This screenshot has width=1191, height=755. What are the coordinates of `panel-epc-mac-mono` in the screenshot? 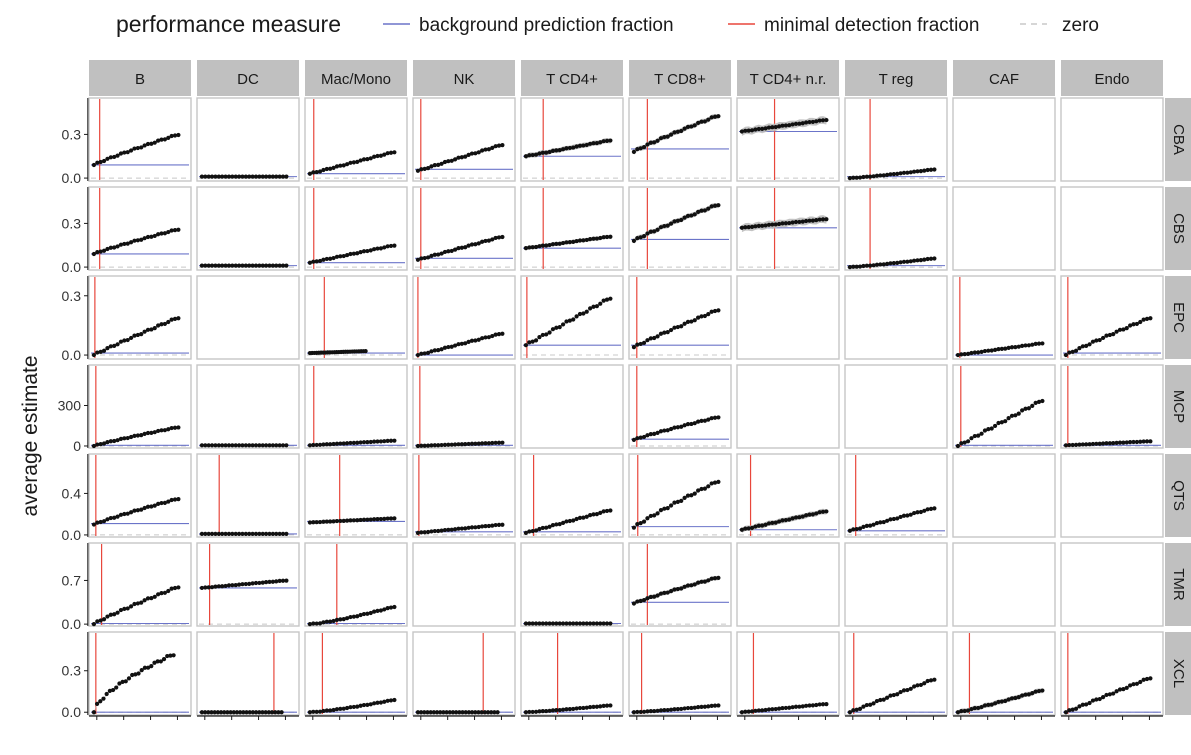 It's located at (356, 317).